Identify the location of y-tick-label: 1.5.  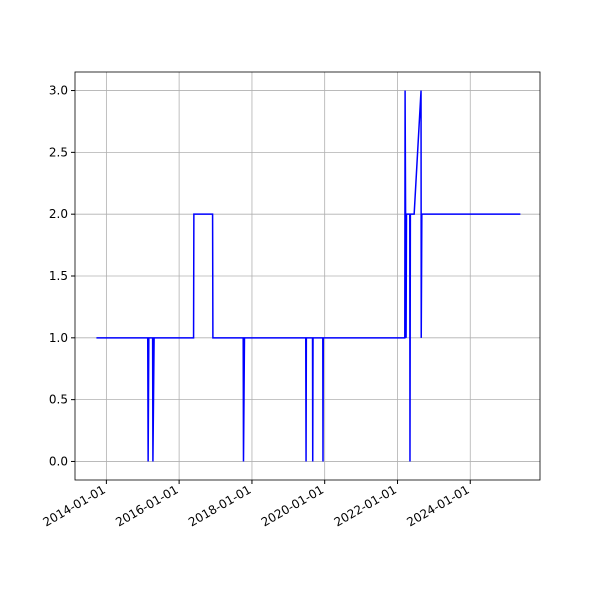
(58, 276).